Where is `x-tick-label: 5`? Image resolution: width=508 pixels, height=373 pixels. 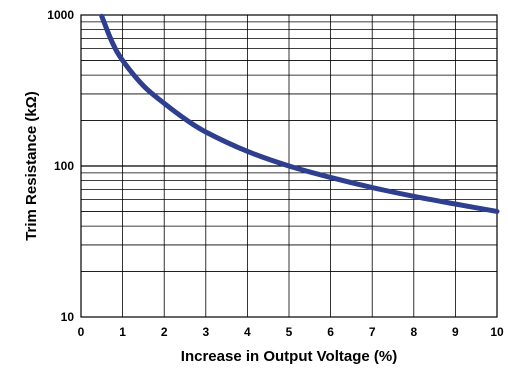 x-tick-label: 5 is located at coordinates (289, 332).